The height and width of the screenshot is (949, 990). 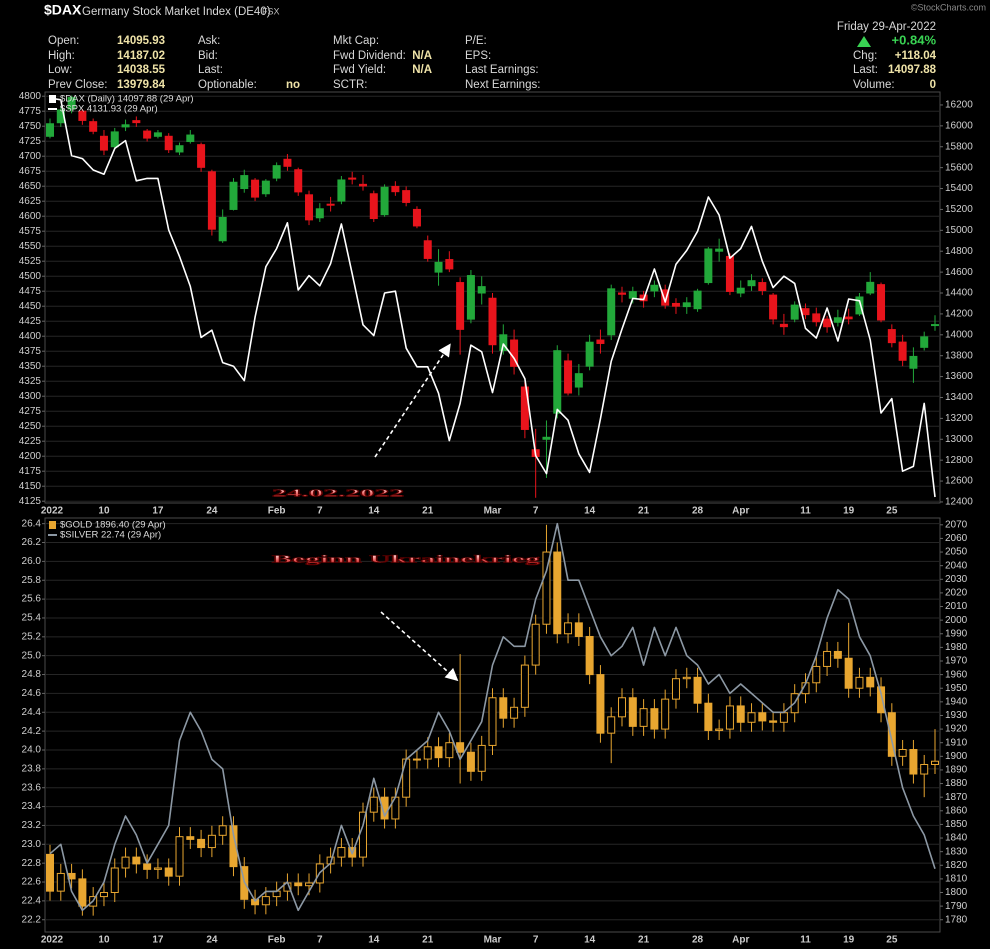 What do you see at coordinates (212, 511) in the screenshot?
I see `x-tick-label: 24` at bounding box center [212, 511].